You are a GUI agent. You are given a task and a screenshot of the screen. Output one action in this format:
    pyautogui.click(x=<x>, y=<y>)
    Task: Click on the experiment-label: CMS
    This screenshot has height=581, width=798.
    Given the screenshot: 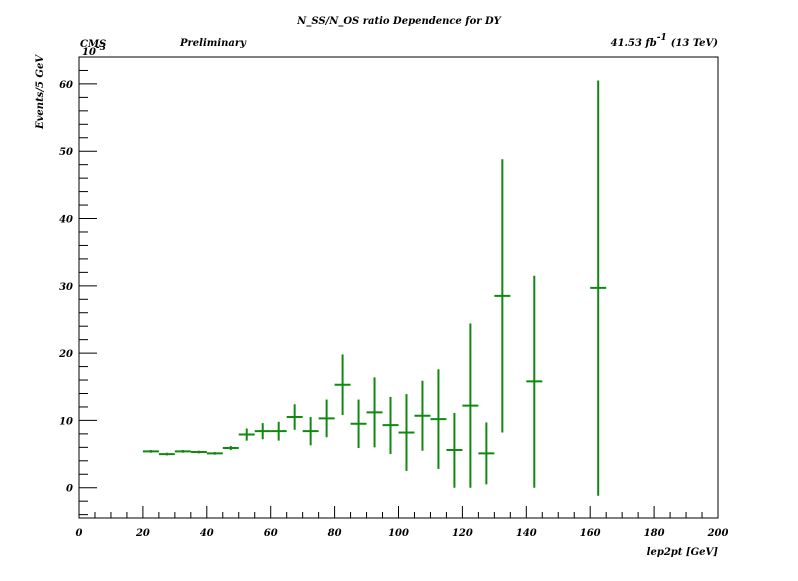 What is the action you would take?
    pyautogui.click(x=93, y=44)
    